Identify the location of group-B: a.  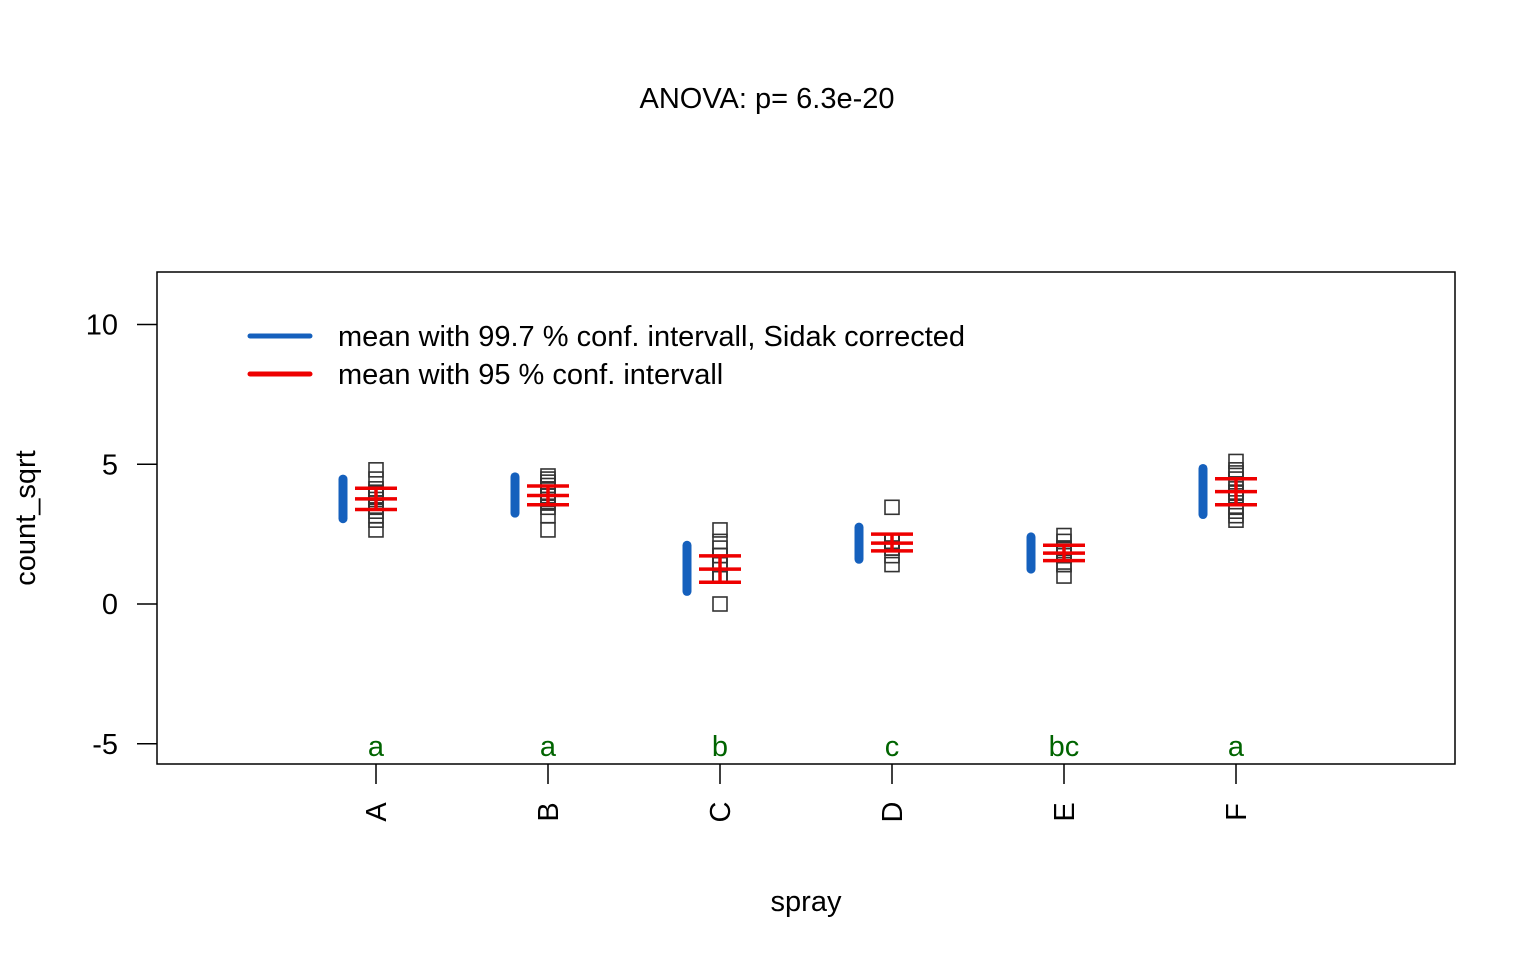
(539, 615).